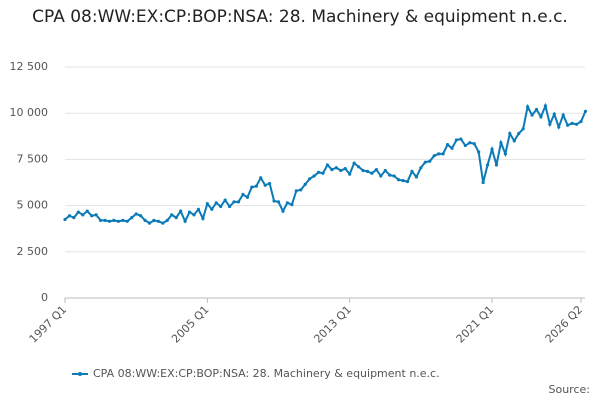 The width and height of the screenshot is (600, 400). I want to click on y-tick-label: 5 000, so click(33, 205).